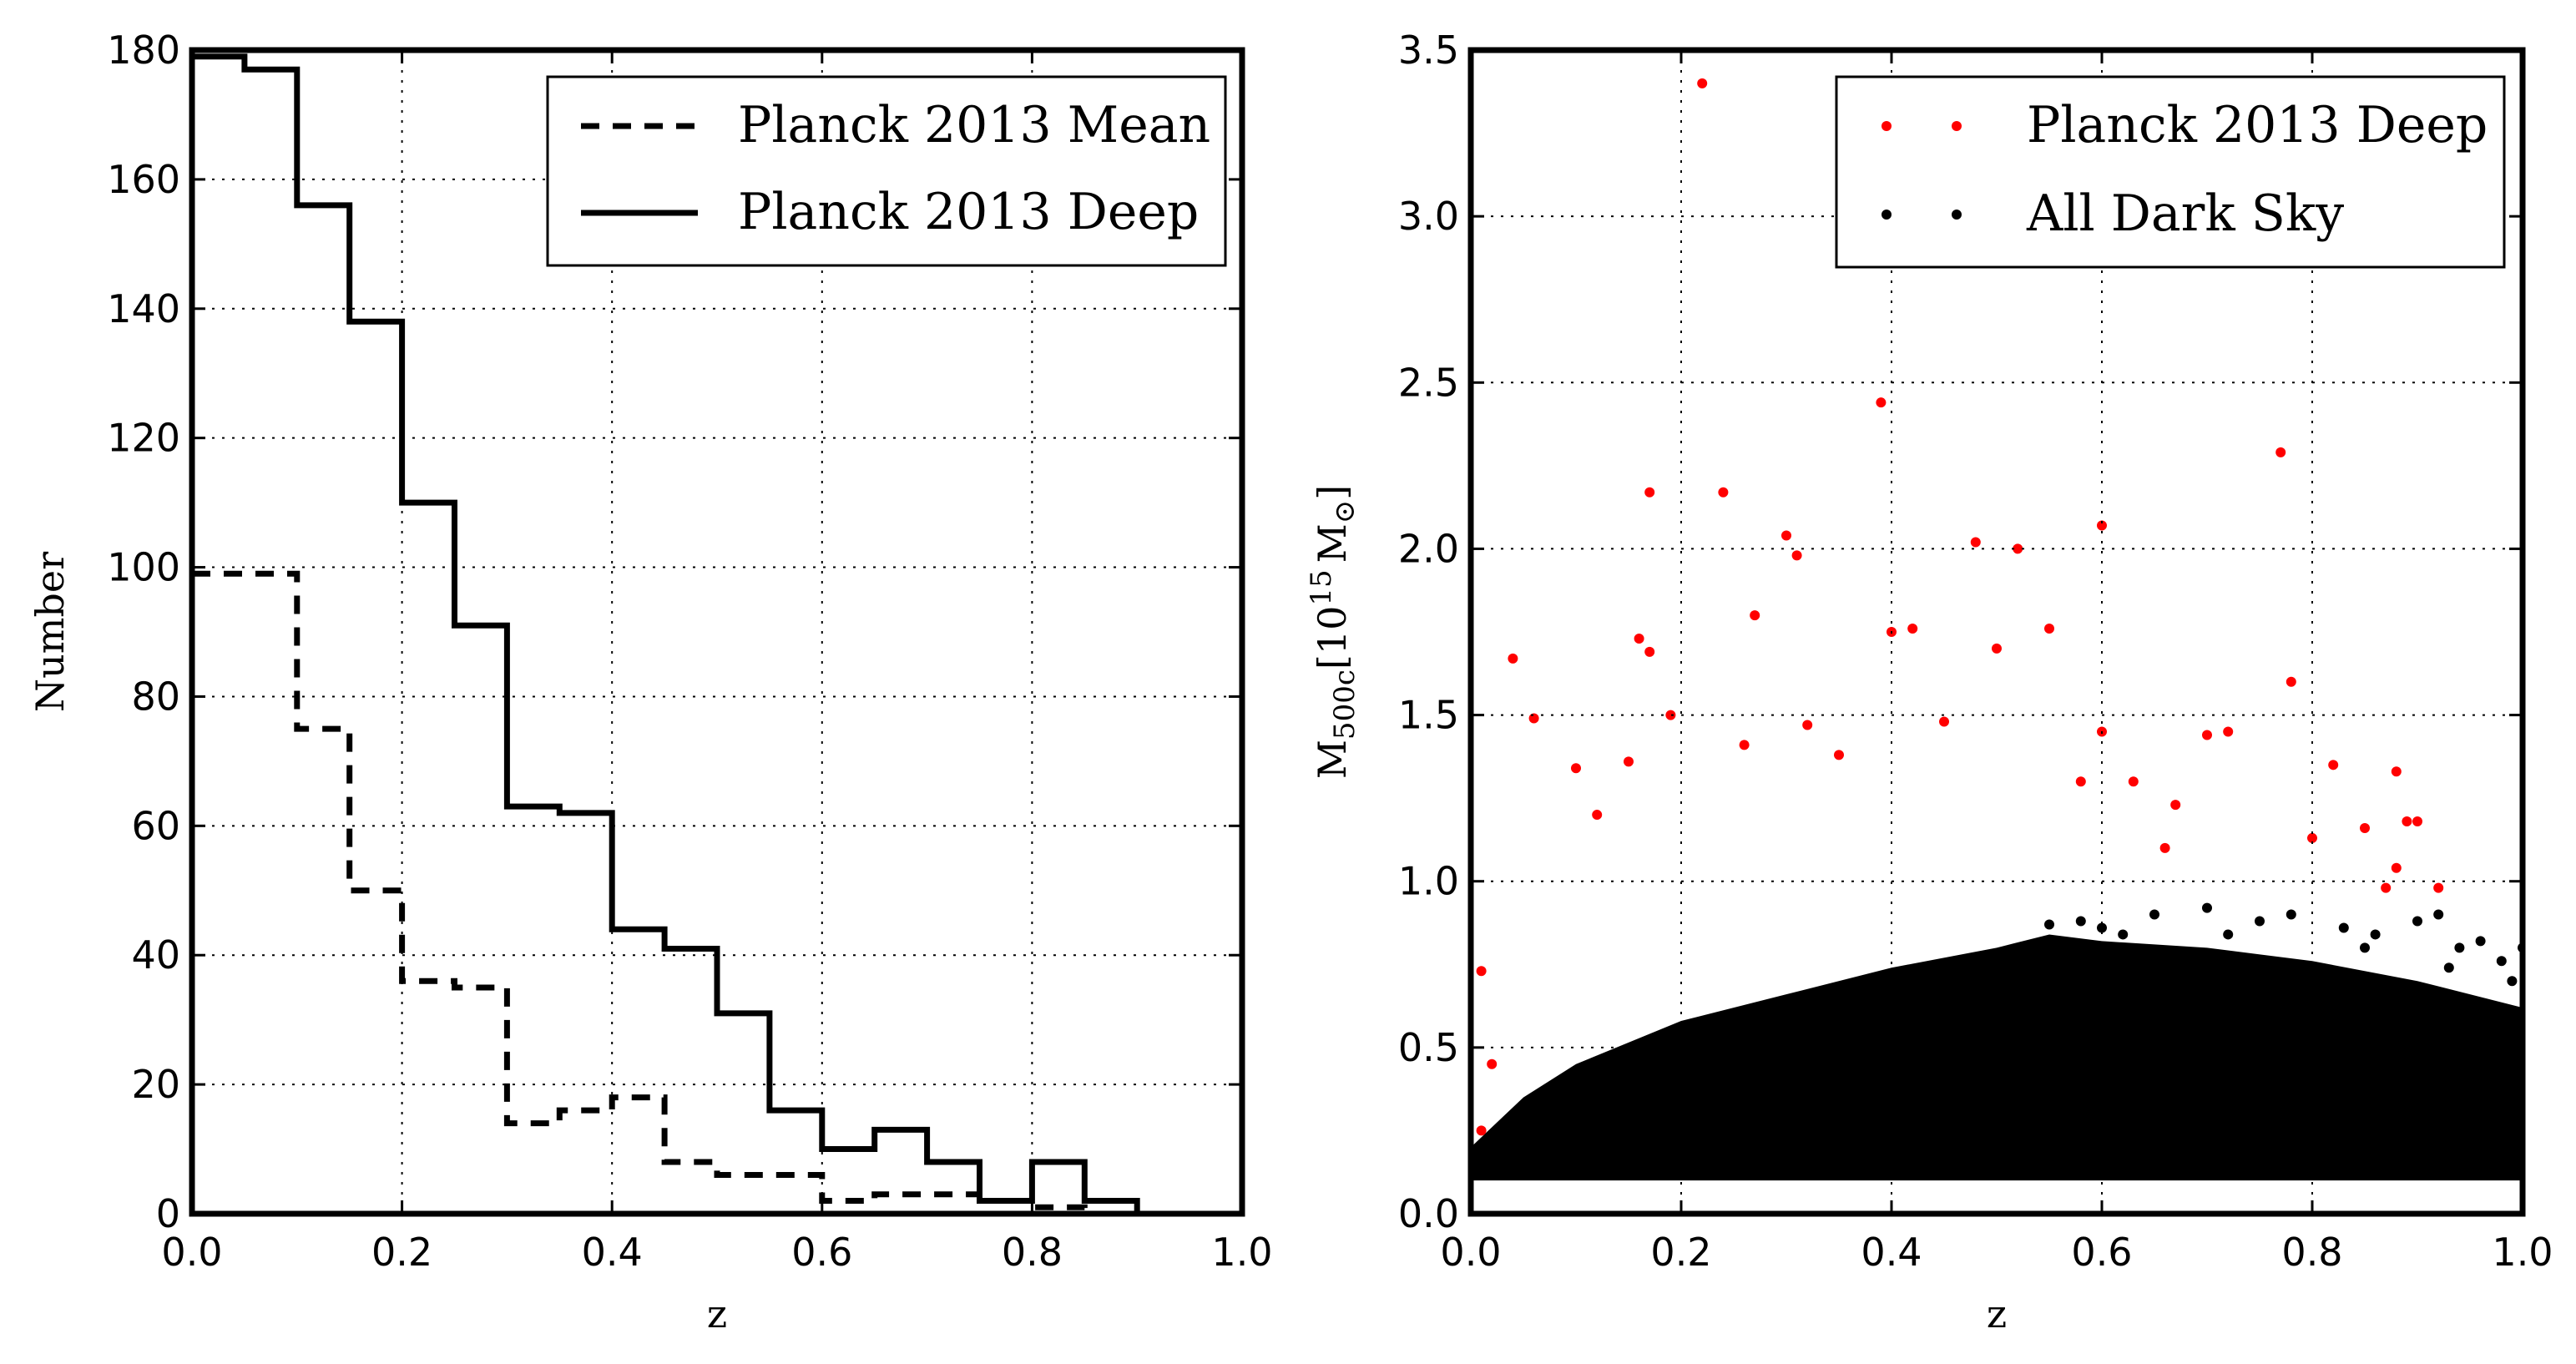  I want to click on histogram-y-tick-labels: 0 20 40 60 80 100 120 140 160 180, so click(143, 632).